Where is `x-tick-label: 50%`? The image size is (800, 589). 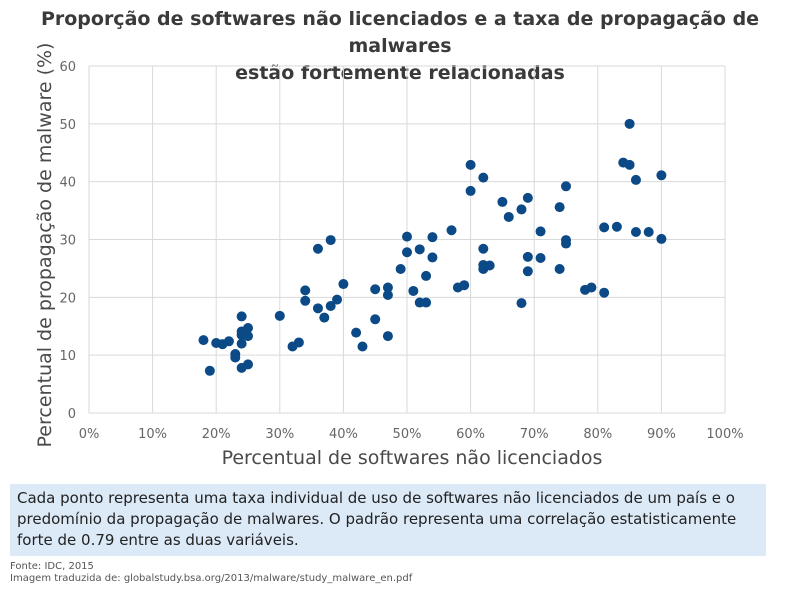 x-tick-label: 50% is located at coordinates (407, 434).